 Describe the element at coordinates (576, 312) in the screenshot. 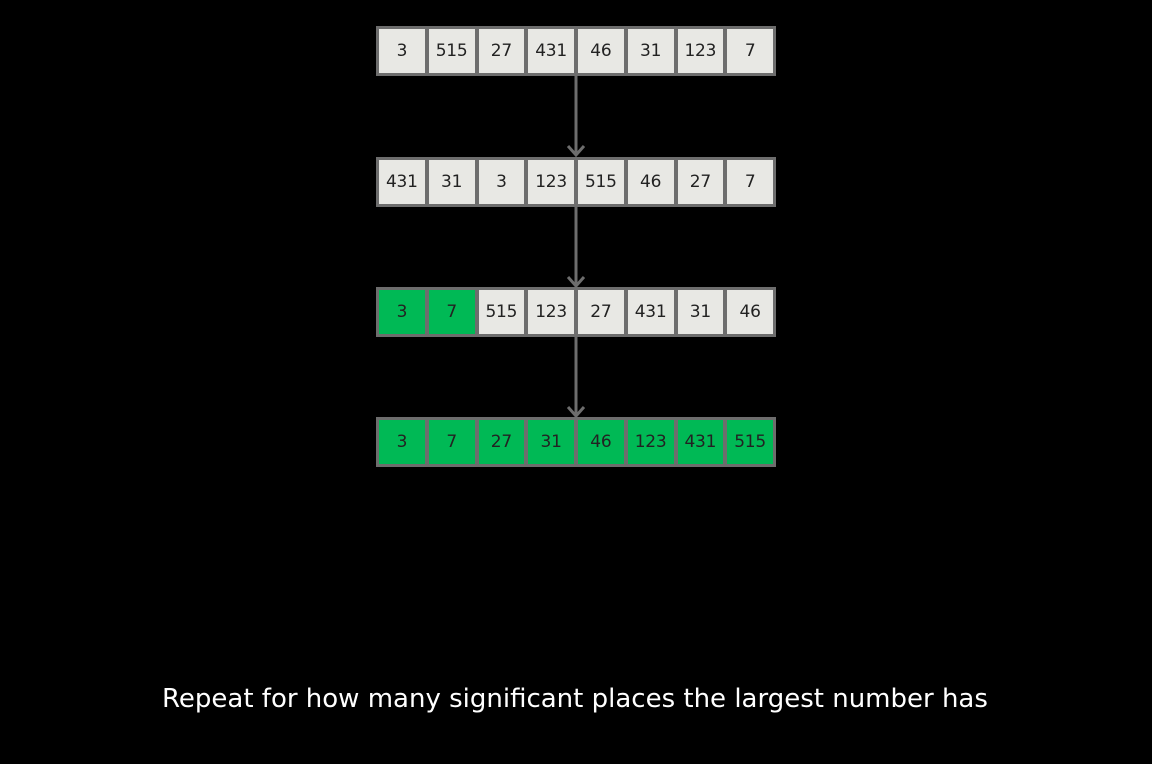

I see `array-row-3: 3 7 515 123 27 431 31 46` at that location.